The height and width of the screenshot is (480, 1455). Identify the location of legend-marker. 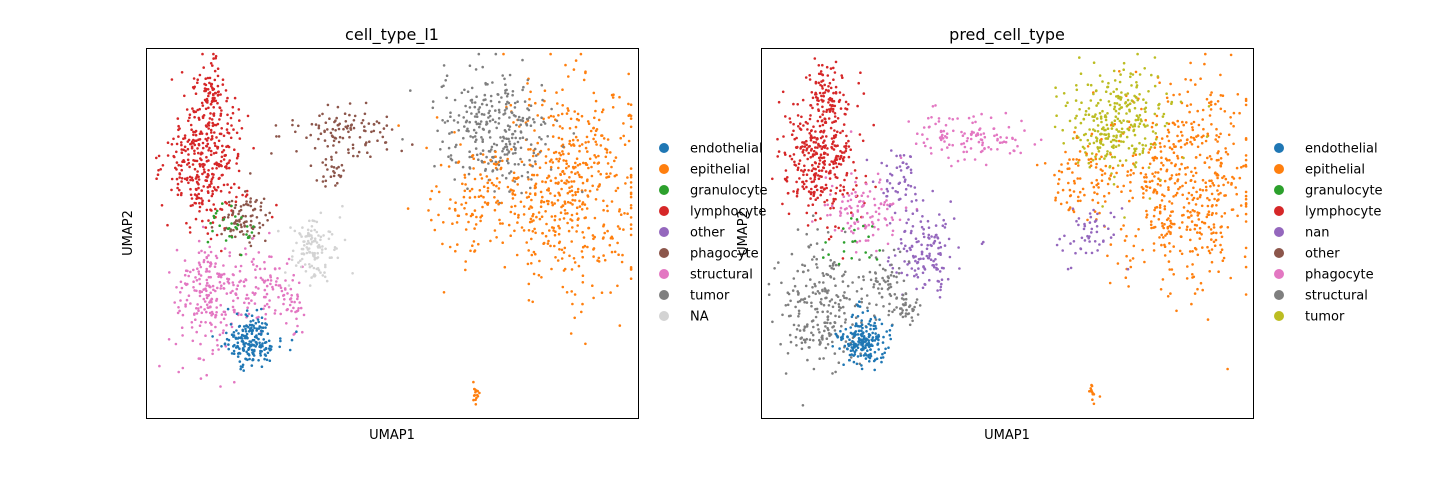
(664, 274).